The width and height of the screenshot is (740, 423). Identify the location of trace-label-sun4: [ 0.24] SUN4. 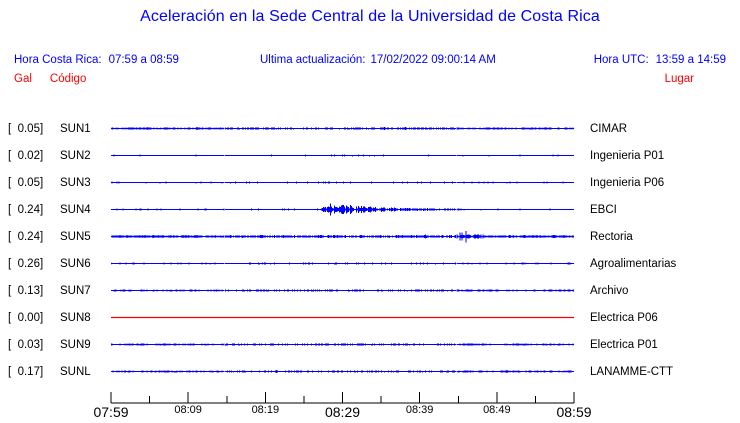
(49, 210).